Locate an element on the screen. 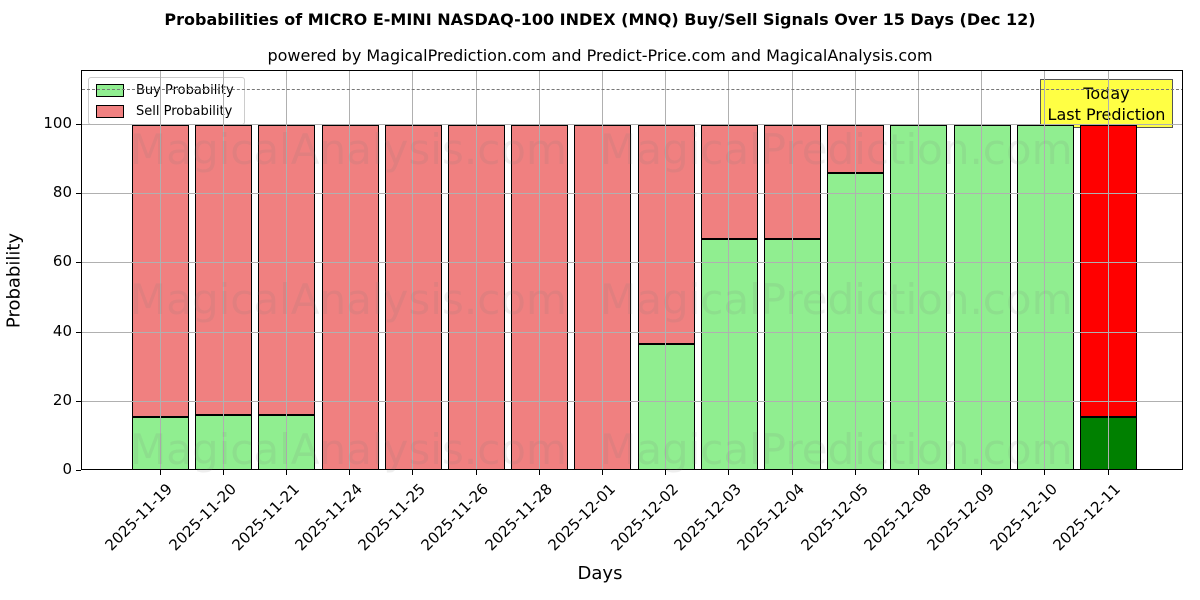  legend-item-buy: Buy Probability is located at coordinates (165, 90).